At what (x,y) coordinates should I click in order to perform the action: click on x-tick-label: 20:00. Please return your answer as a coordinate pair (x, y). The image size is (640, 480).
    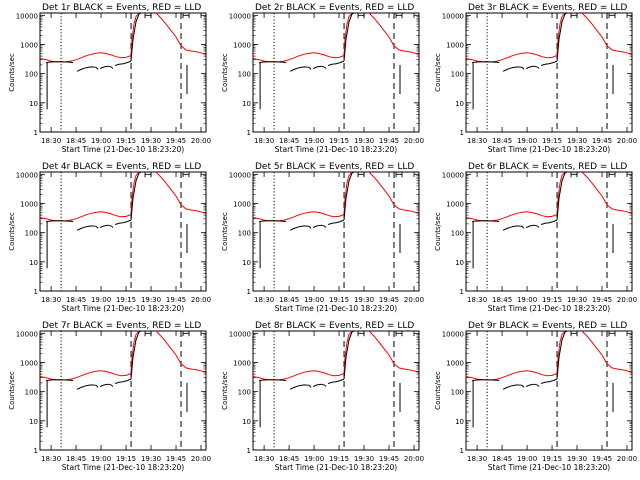
    Looking at the image, I should click on (201, 300).